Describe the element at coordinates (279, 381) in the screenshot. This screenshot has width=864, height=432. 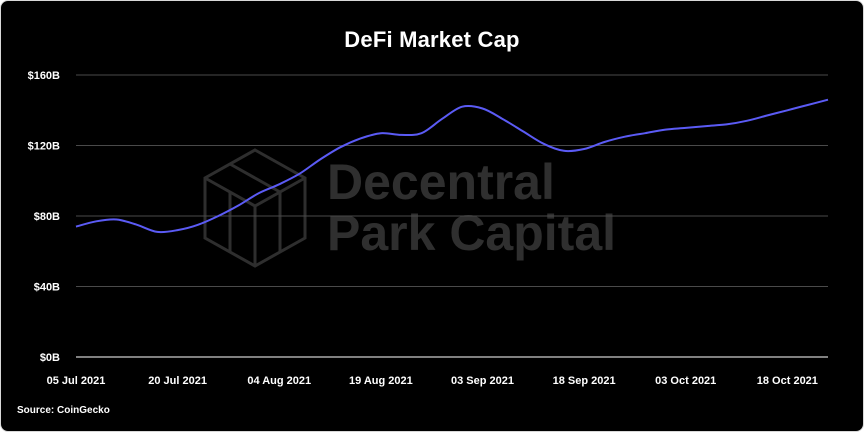
I see `x-tick-label: 04 Aug 2021` at that location.